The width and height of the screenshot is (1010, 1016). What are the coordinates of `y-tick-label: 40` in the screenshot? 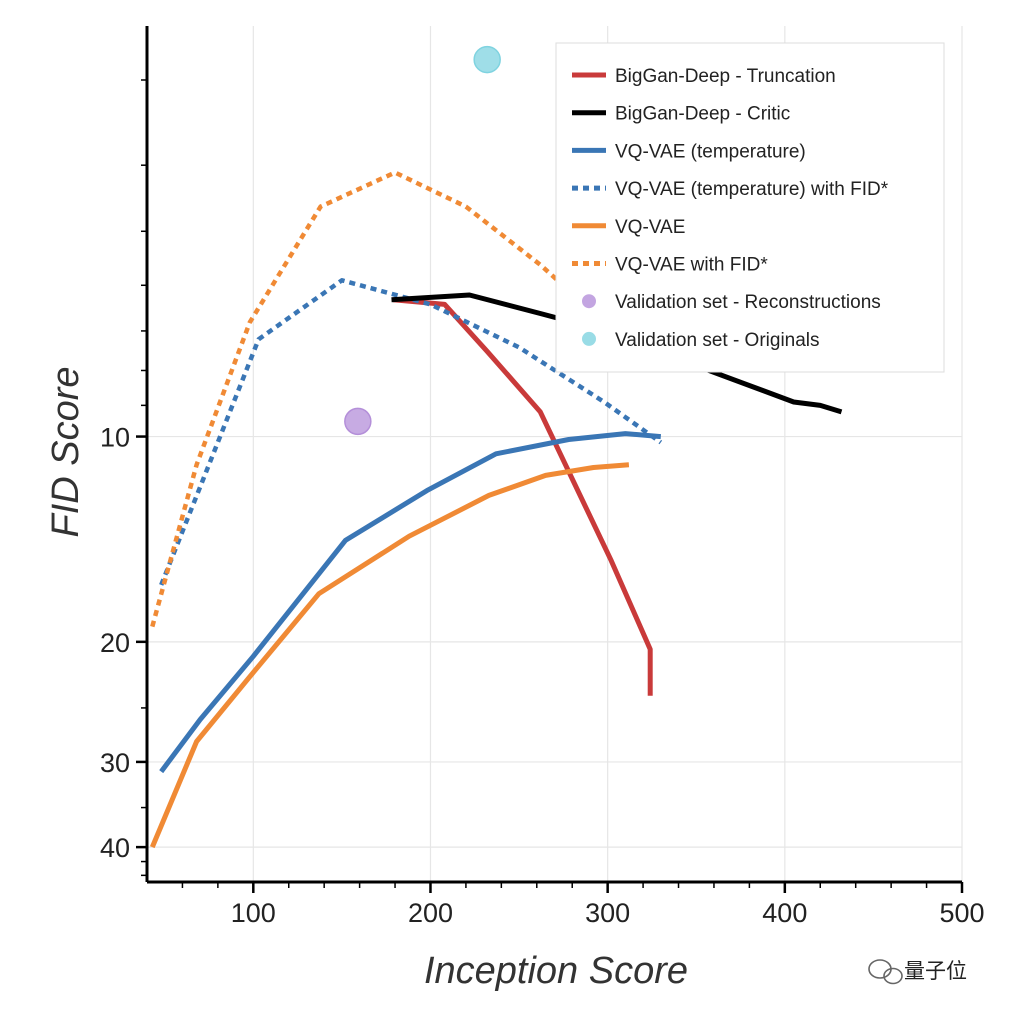 It's located at (115, 848).